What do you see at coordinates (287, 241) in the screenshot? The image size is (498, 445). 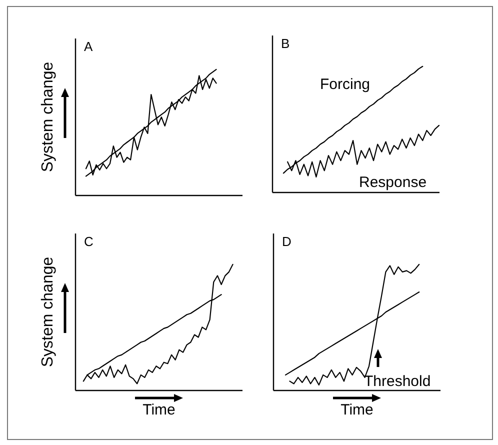 I see `chart-title: D` at bounding box center [287, 241].